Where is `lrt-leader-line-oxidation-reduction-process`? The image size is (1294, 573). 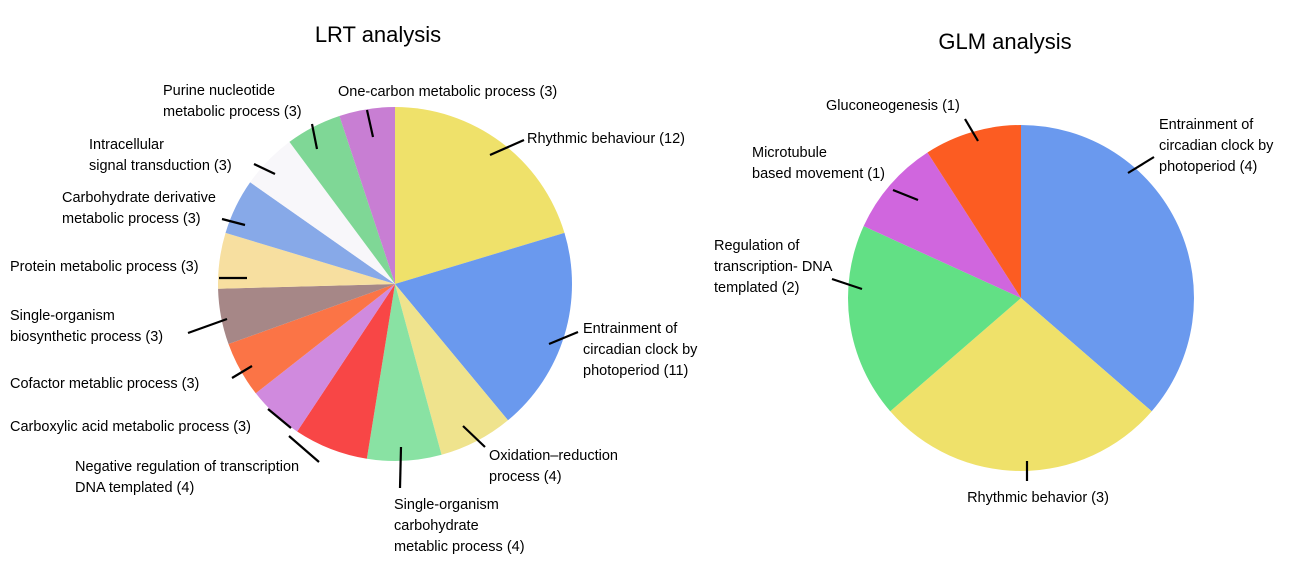
lrt-leader-line-oxidation-reduction-process is located at coordinates (474, 436).